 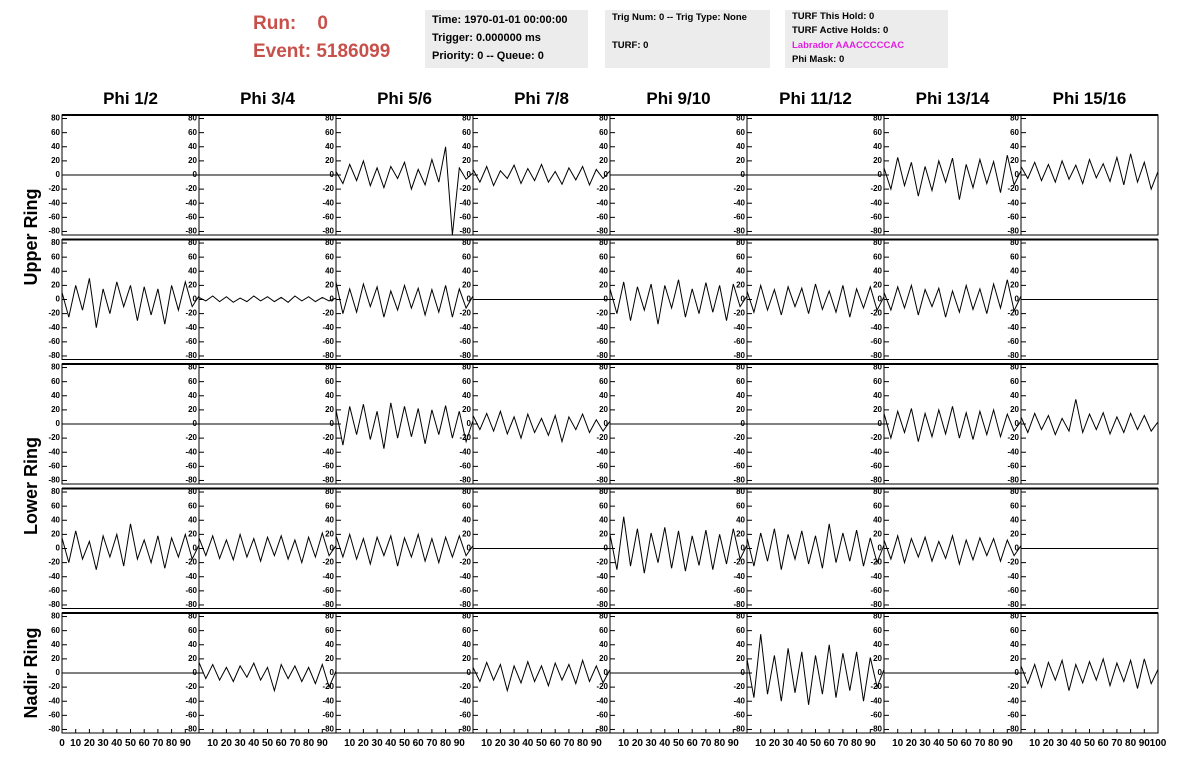 What do you see at coordinates (953, 743) in the screenshot?
I see `x-tick-label: 50` at bounding box center [953, 743].